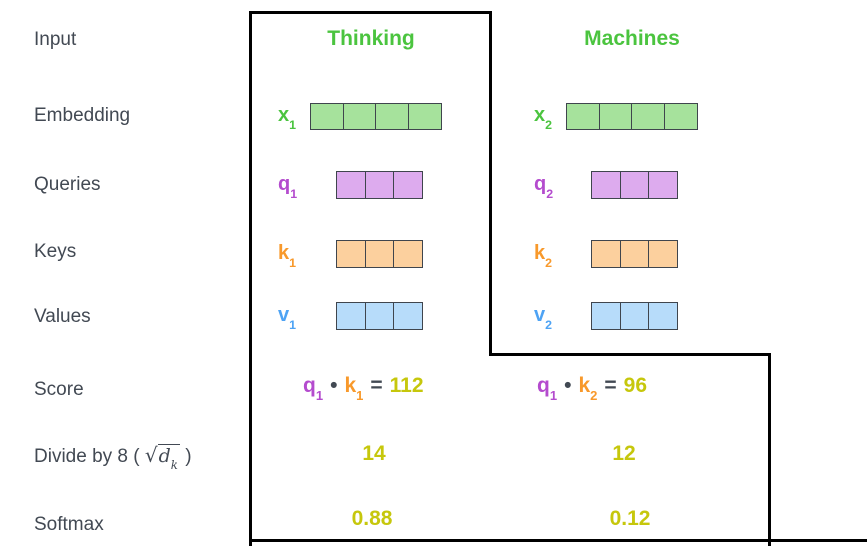 Image resolution: width=867 pixels, height=546 pixels. I want to click on box-step-border, so click(630, 354).